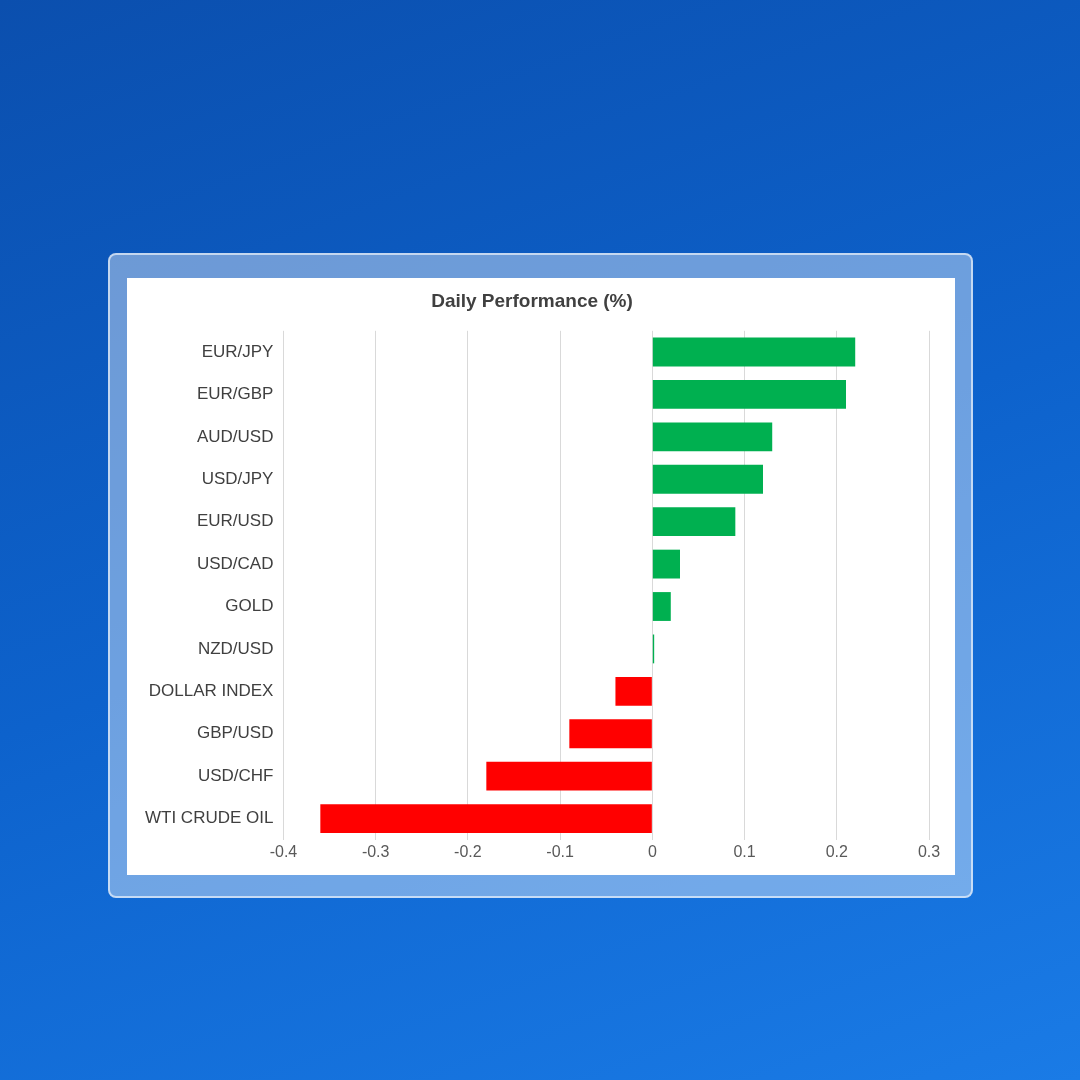 This screenshot has height=1080, width=1080. I want to click on x-tick-label: -0.1, so click(560, 851).